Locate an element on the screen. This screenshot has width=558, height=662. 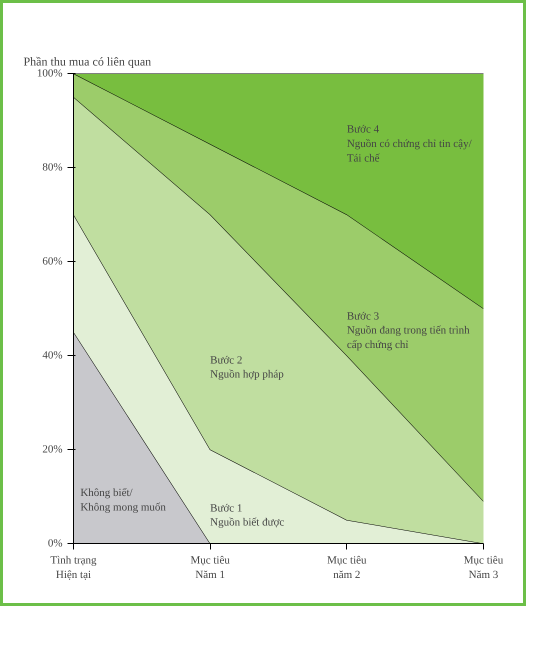
y-tick-label: 100% is located at coordinates (49, 74).